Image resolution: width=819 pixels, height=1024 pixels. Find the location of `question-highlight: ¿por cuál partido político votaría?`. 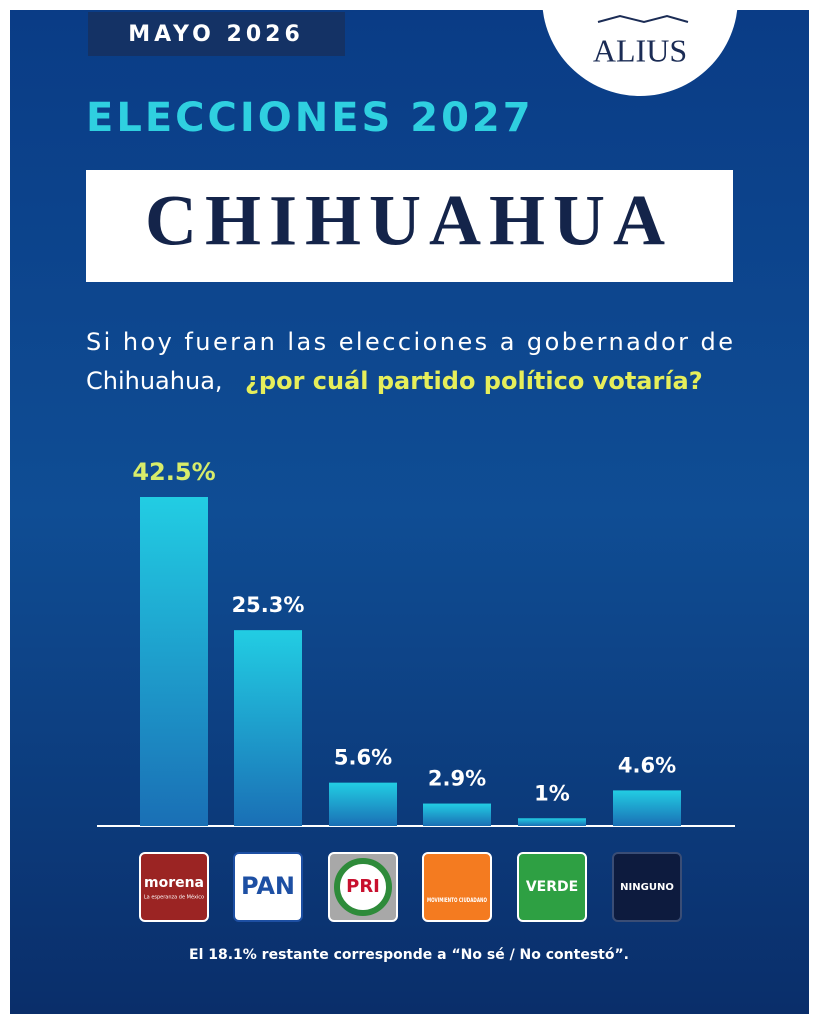

question-highlight: ¿por cuál partido político votaría? is located at coordinates (474, 381).